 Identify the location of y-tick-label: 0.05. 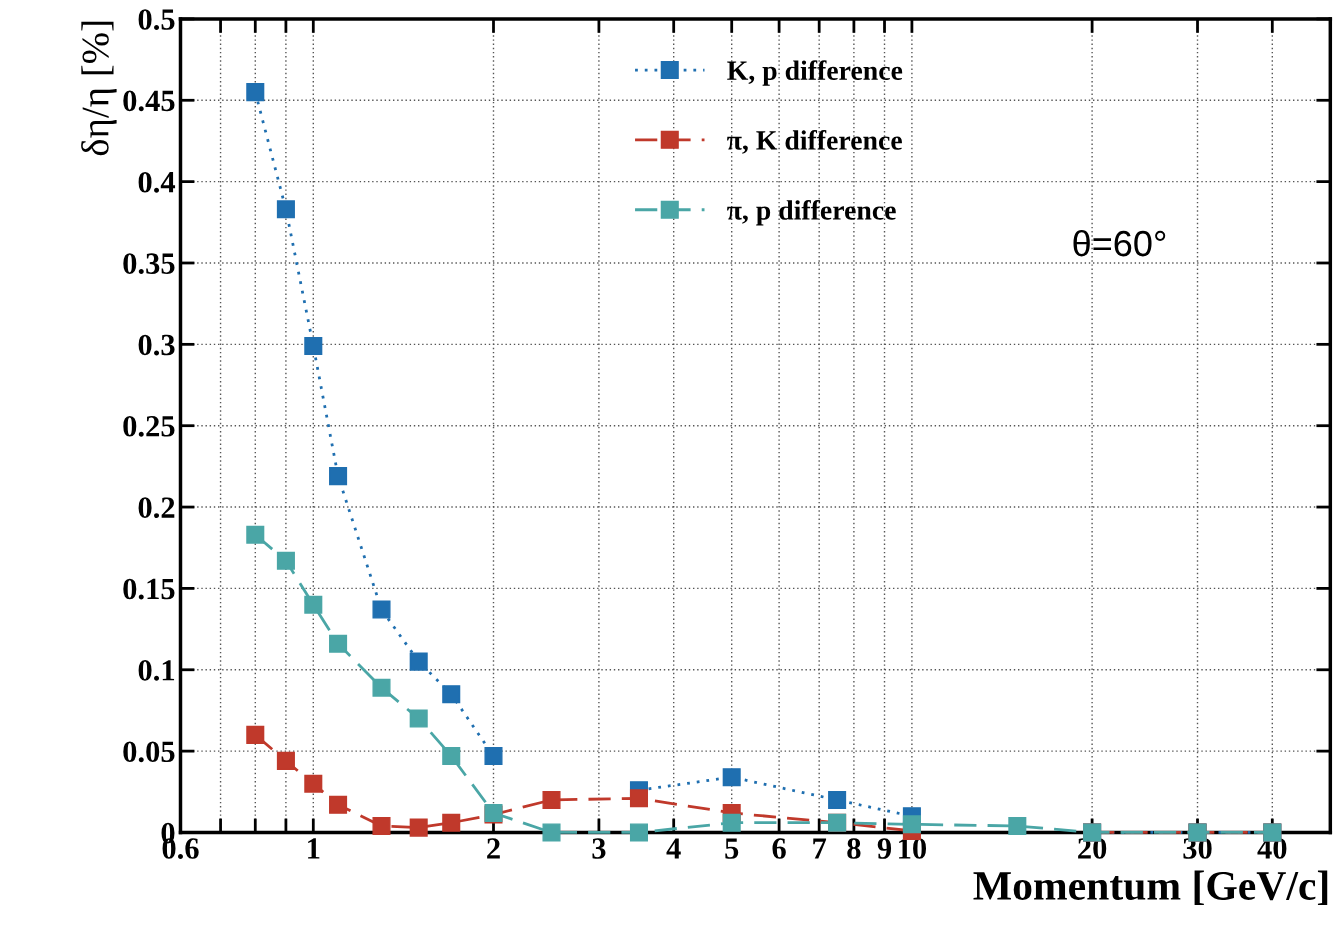
(149, 752).